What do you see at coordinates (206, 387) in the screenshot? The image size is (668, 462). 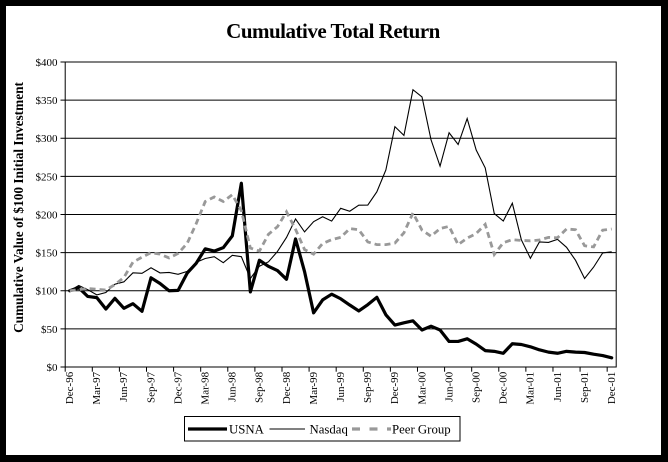 I see `svg-text: Mar-98` at bounding box center [206, 387].